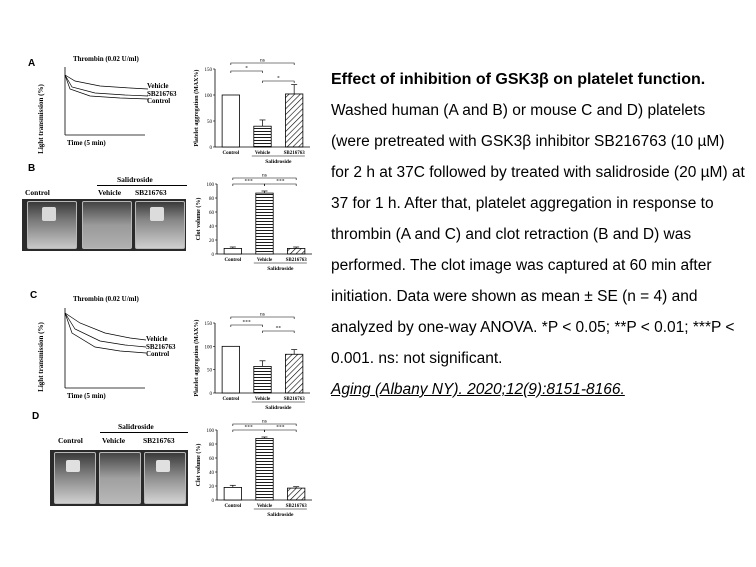  I want to click on significance-label: *, so click(246, 69).